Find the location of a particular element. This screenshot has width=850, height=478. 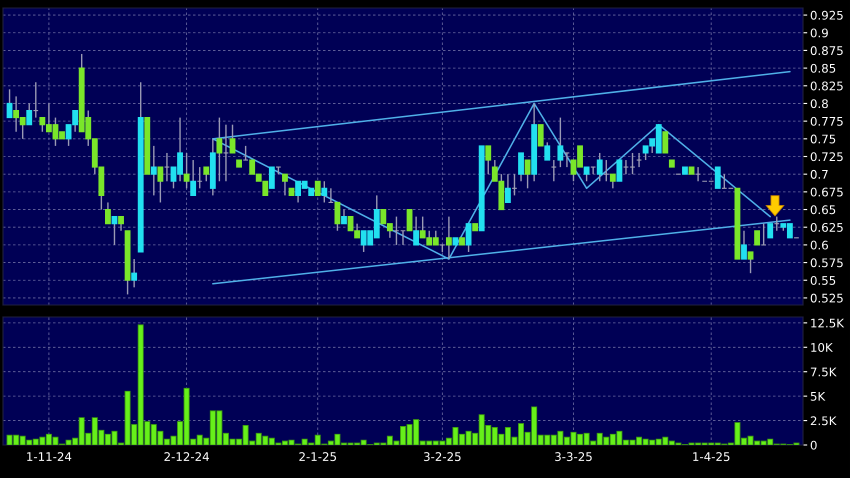

y-tick-label: 0.8 is located at coordinates (819, 103).